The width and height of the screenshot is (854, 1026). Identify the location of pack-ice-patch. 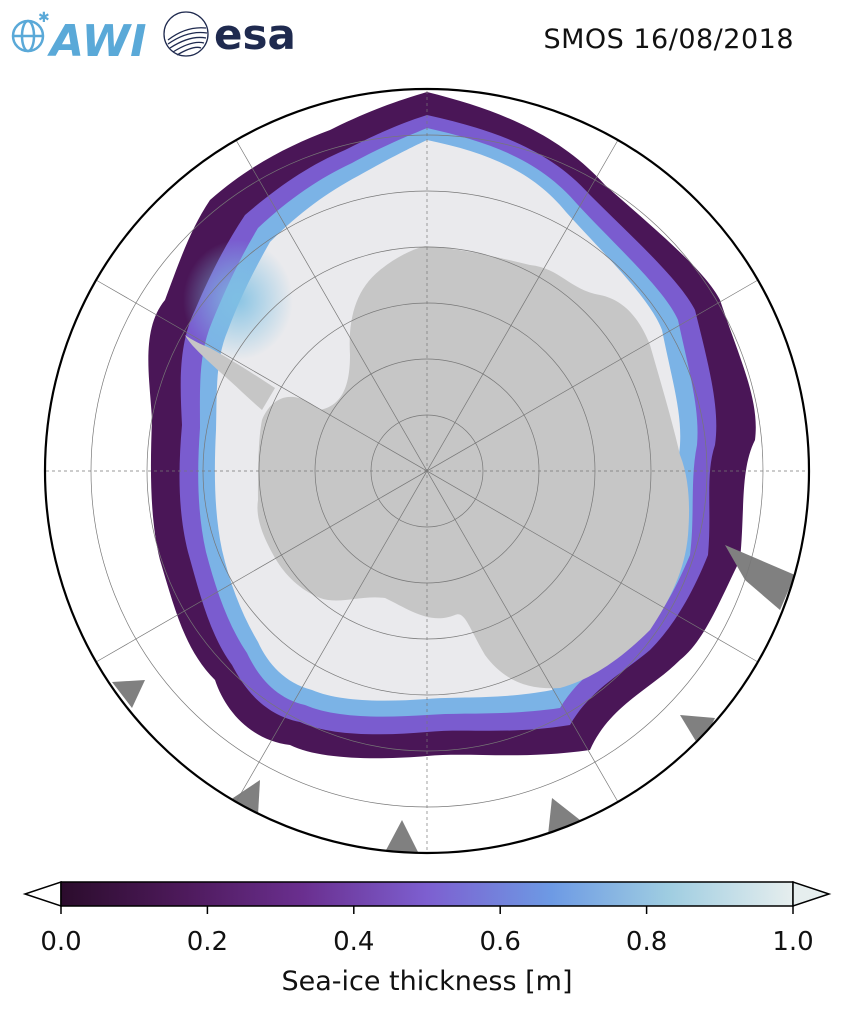
(238, 300).